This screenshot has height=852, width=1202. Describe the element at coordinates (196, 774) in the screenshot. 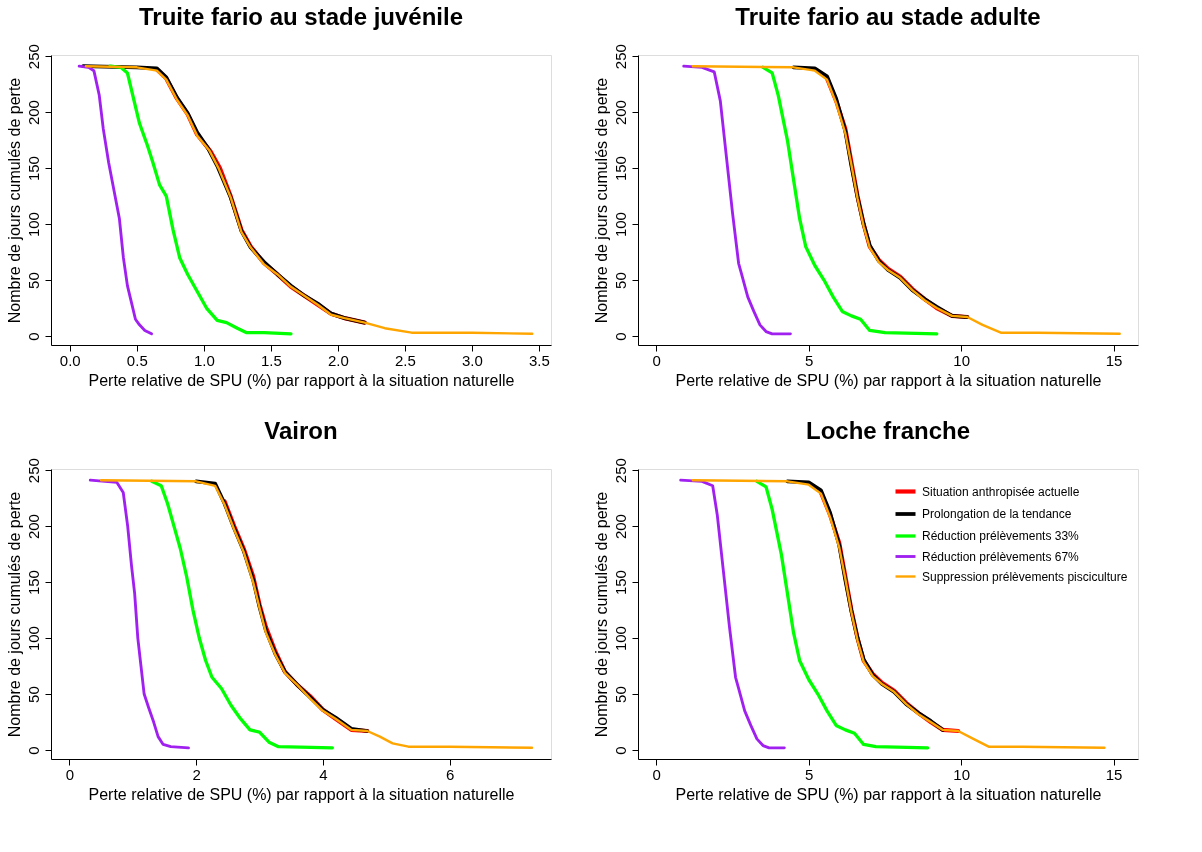

I see `x-tick-label: 2` at that location.